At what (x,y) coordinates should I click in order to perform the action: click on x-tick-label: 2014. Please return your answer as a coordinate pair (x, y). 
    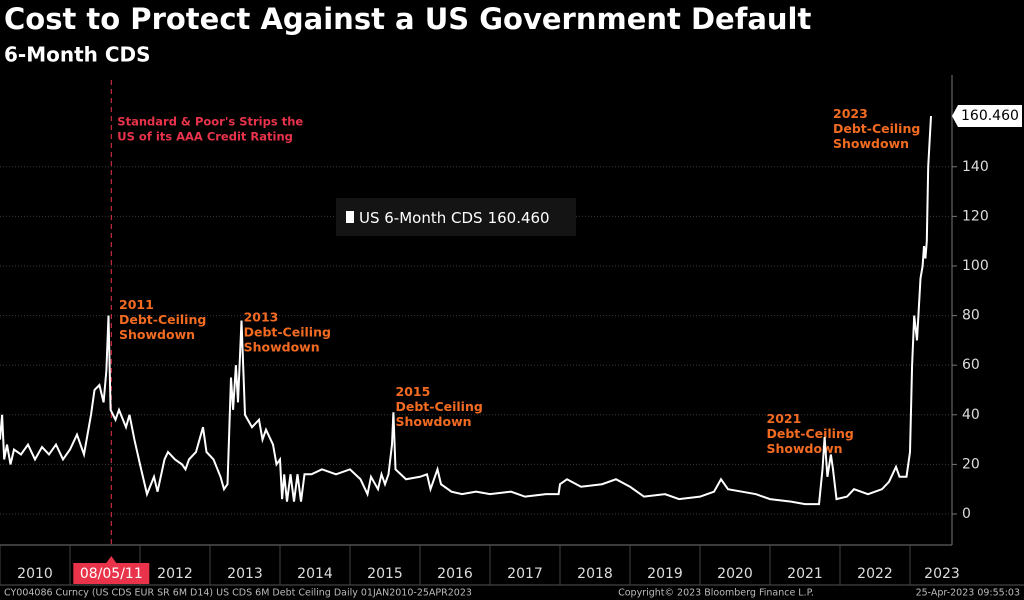
    Looking at the image, I should click on (315, 574).